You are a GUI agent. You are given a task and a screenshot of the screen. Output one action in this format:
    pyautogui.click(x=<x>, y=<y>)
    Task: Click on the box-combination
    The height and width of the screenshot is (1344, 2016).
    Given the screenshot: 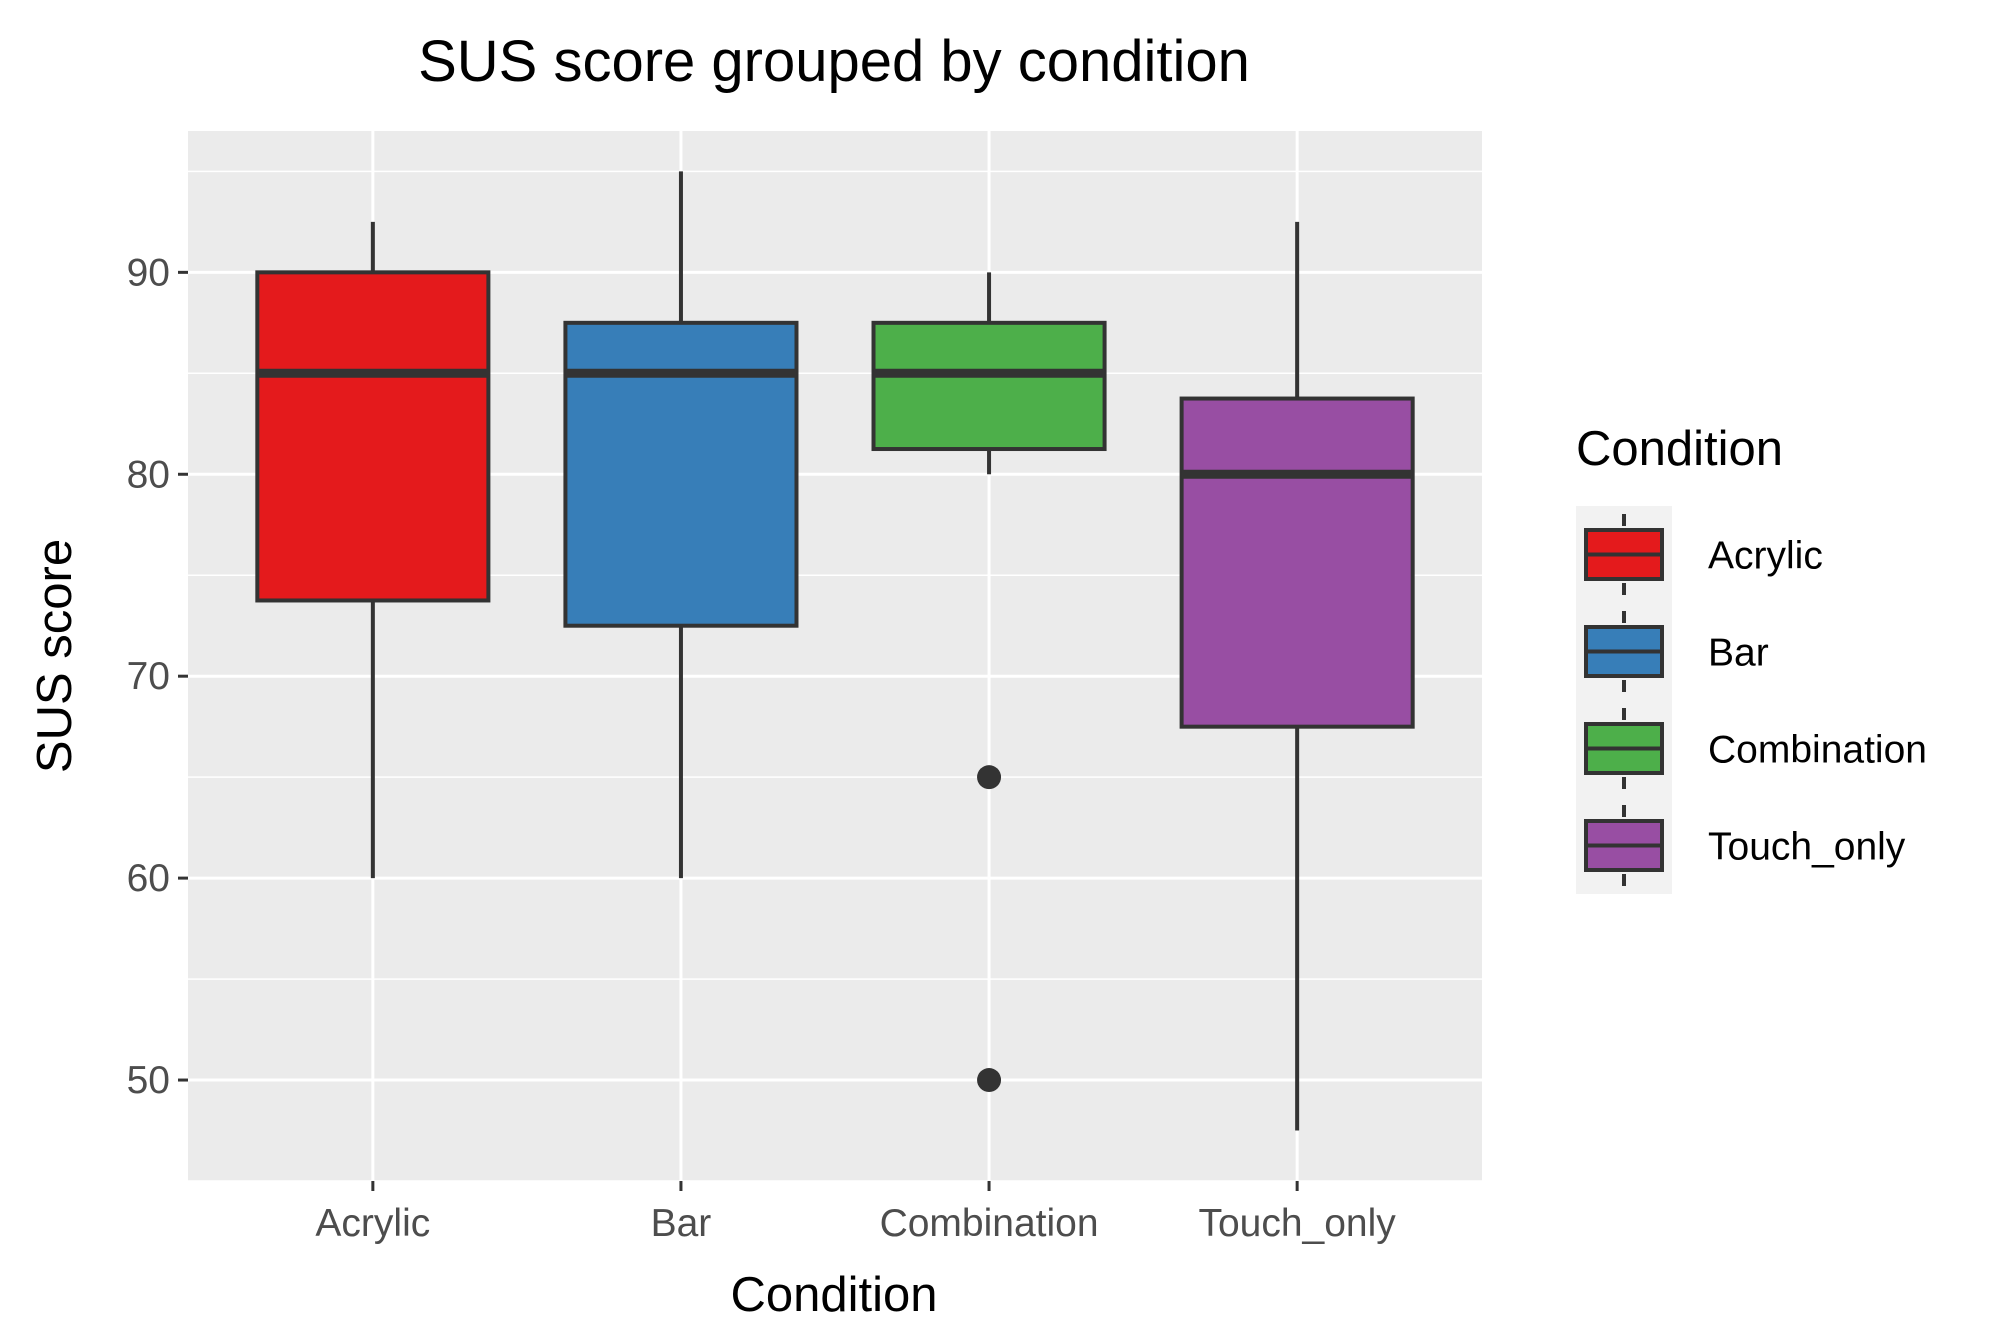 What is the action you would take?
    pyautogui.click(x=989, y=682)
    